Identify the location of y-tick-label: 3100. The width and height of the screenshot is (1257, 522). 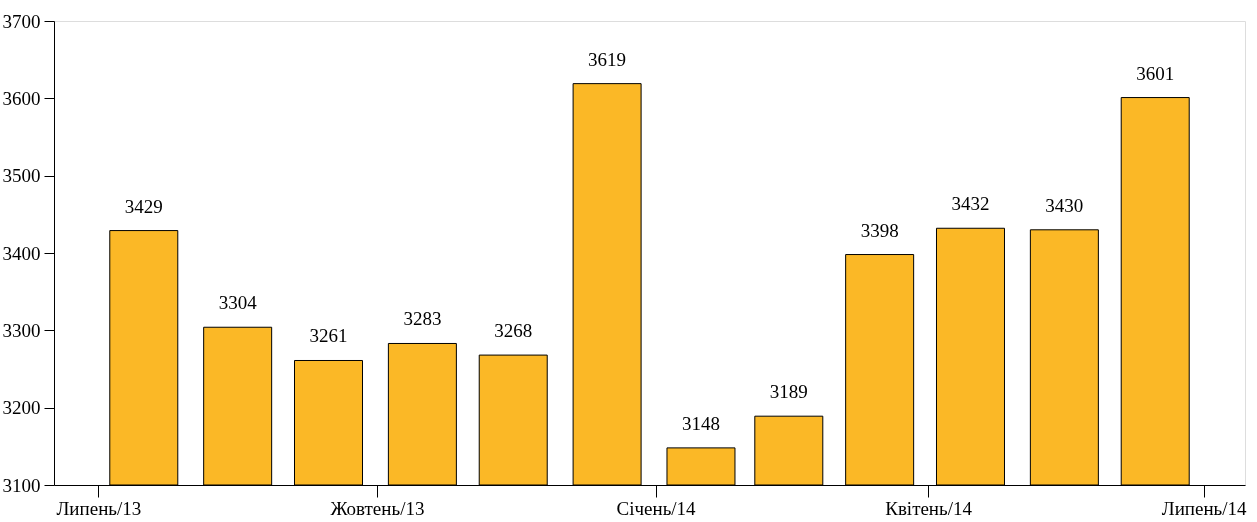
(21, 485).